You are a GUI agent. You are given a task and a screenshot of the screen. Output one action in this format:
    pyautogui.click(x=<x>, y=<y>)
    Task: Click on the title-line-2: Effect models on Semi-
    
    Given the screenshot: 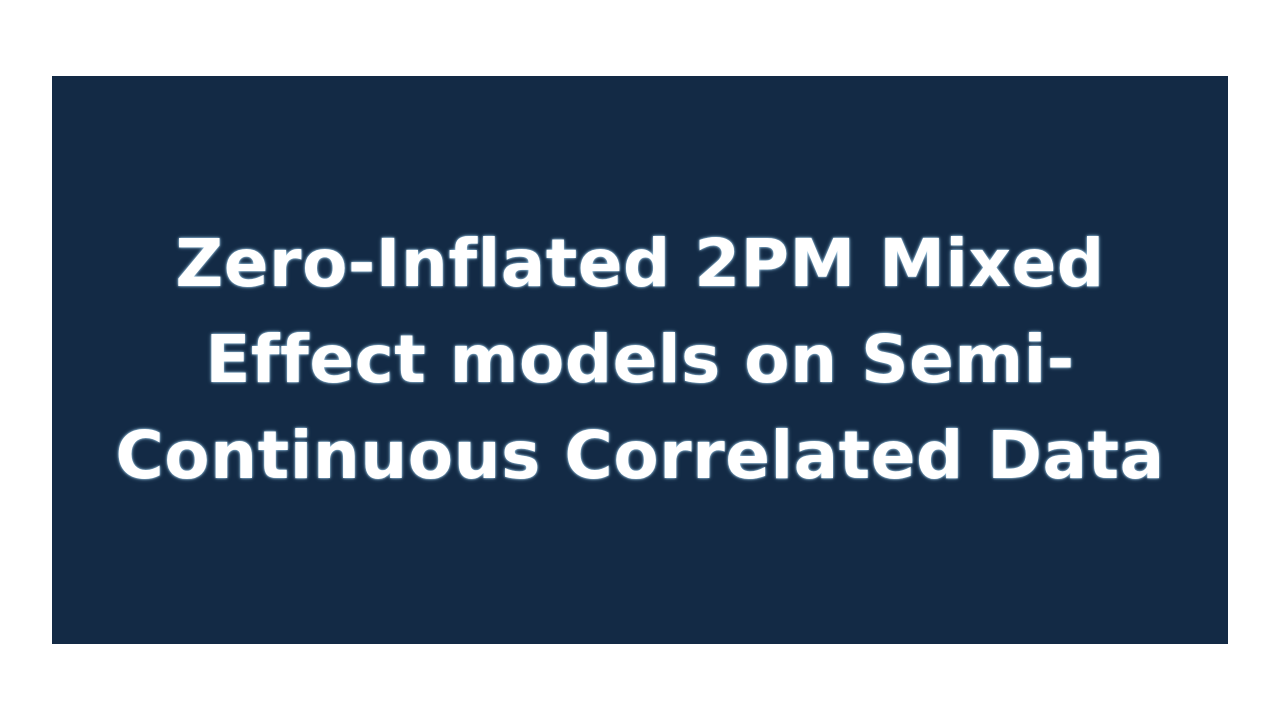 What is the action you would take?
    pyautogui.click(x=640, y=359)
    